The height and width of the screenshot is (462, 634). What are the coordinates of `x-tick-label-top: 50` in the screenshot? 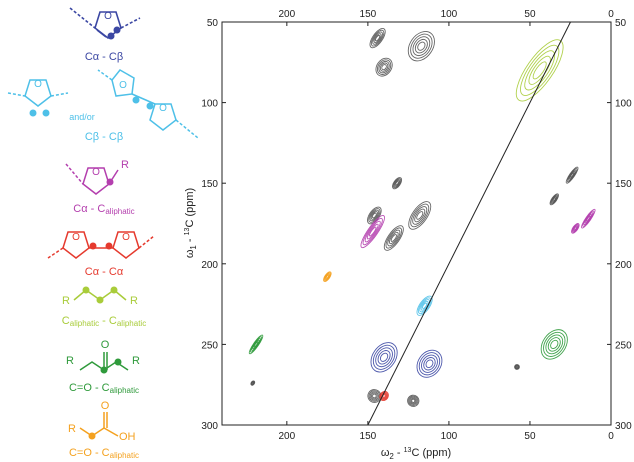 It's located at (530, 14).